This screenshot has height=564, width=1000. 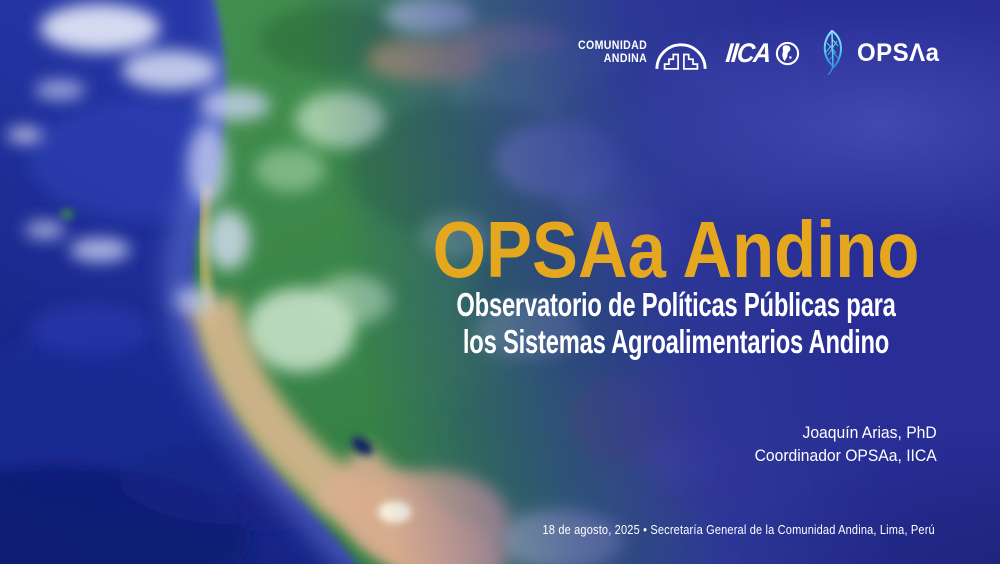 I want to click on comunidad-andina-logo: COMUNIDAD ANDINA, so click(x=640, y=53).